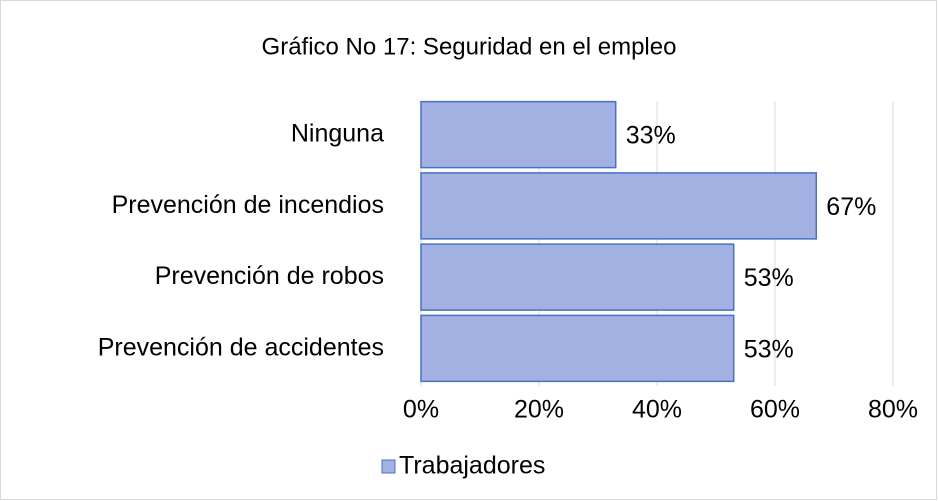 The width and height of the screenshot is (938, 501). I want to click on data-label: 67%, so click(851, 207).